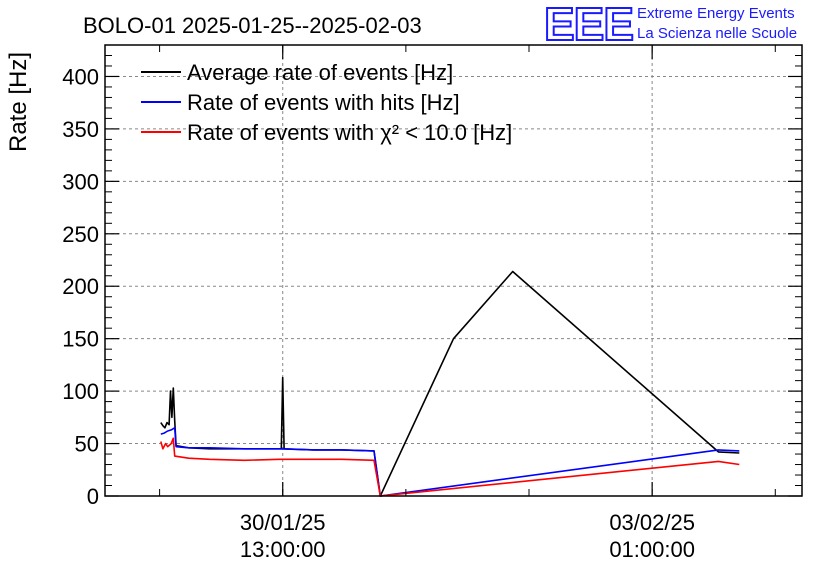 The width and height of the screenshot is (836, 572). What do you see at coordinates (349, 132) in the screenshot?
I see `legend-entry-2: Rate of events with χ² < 10.0 [Hz]` at bounding box center [349, 132].